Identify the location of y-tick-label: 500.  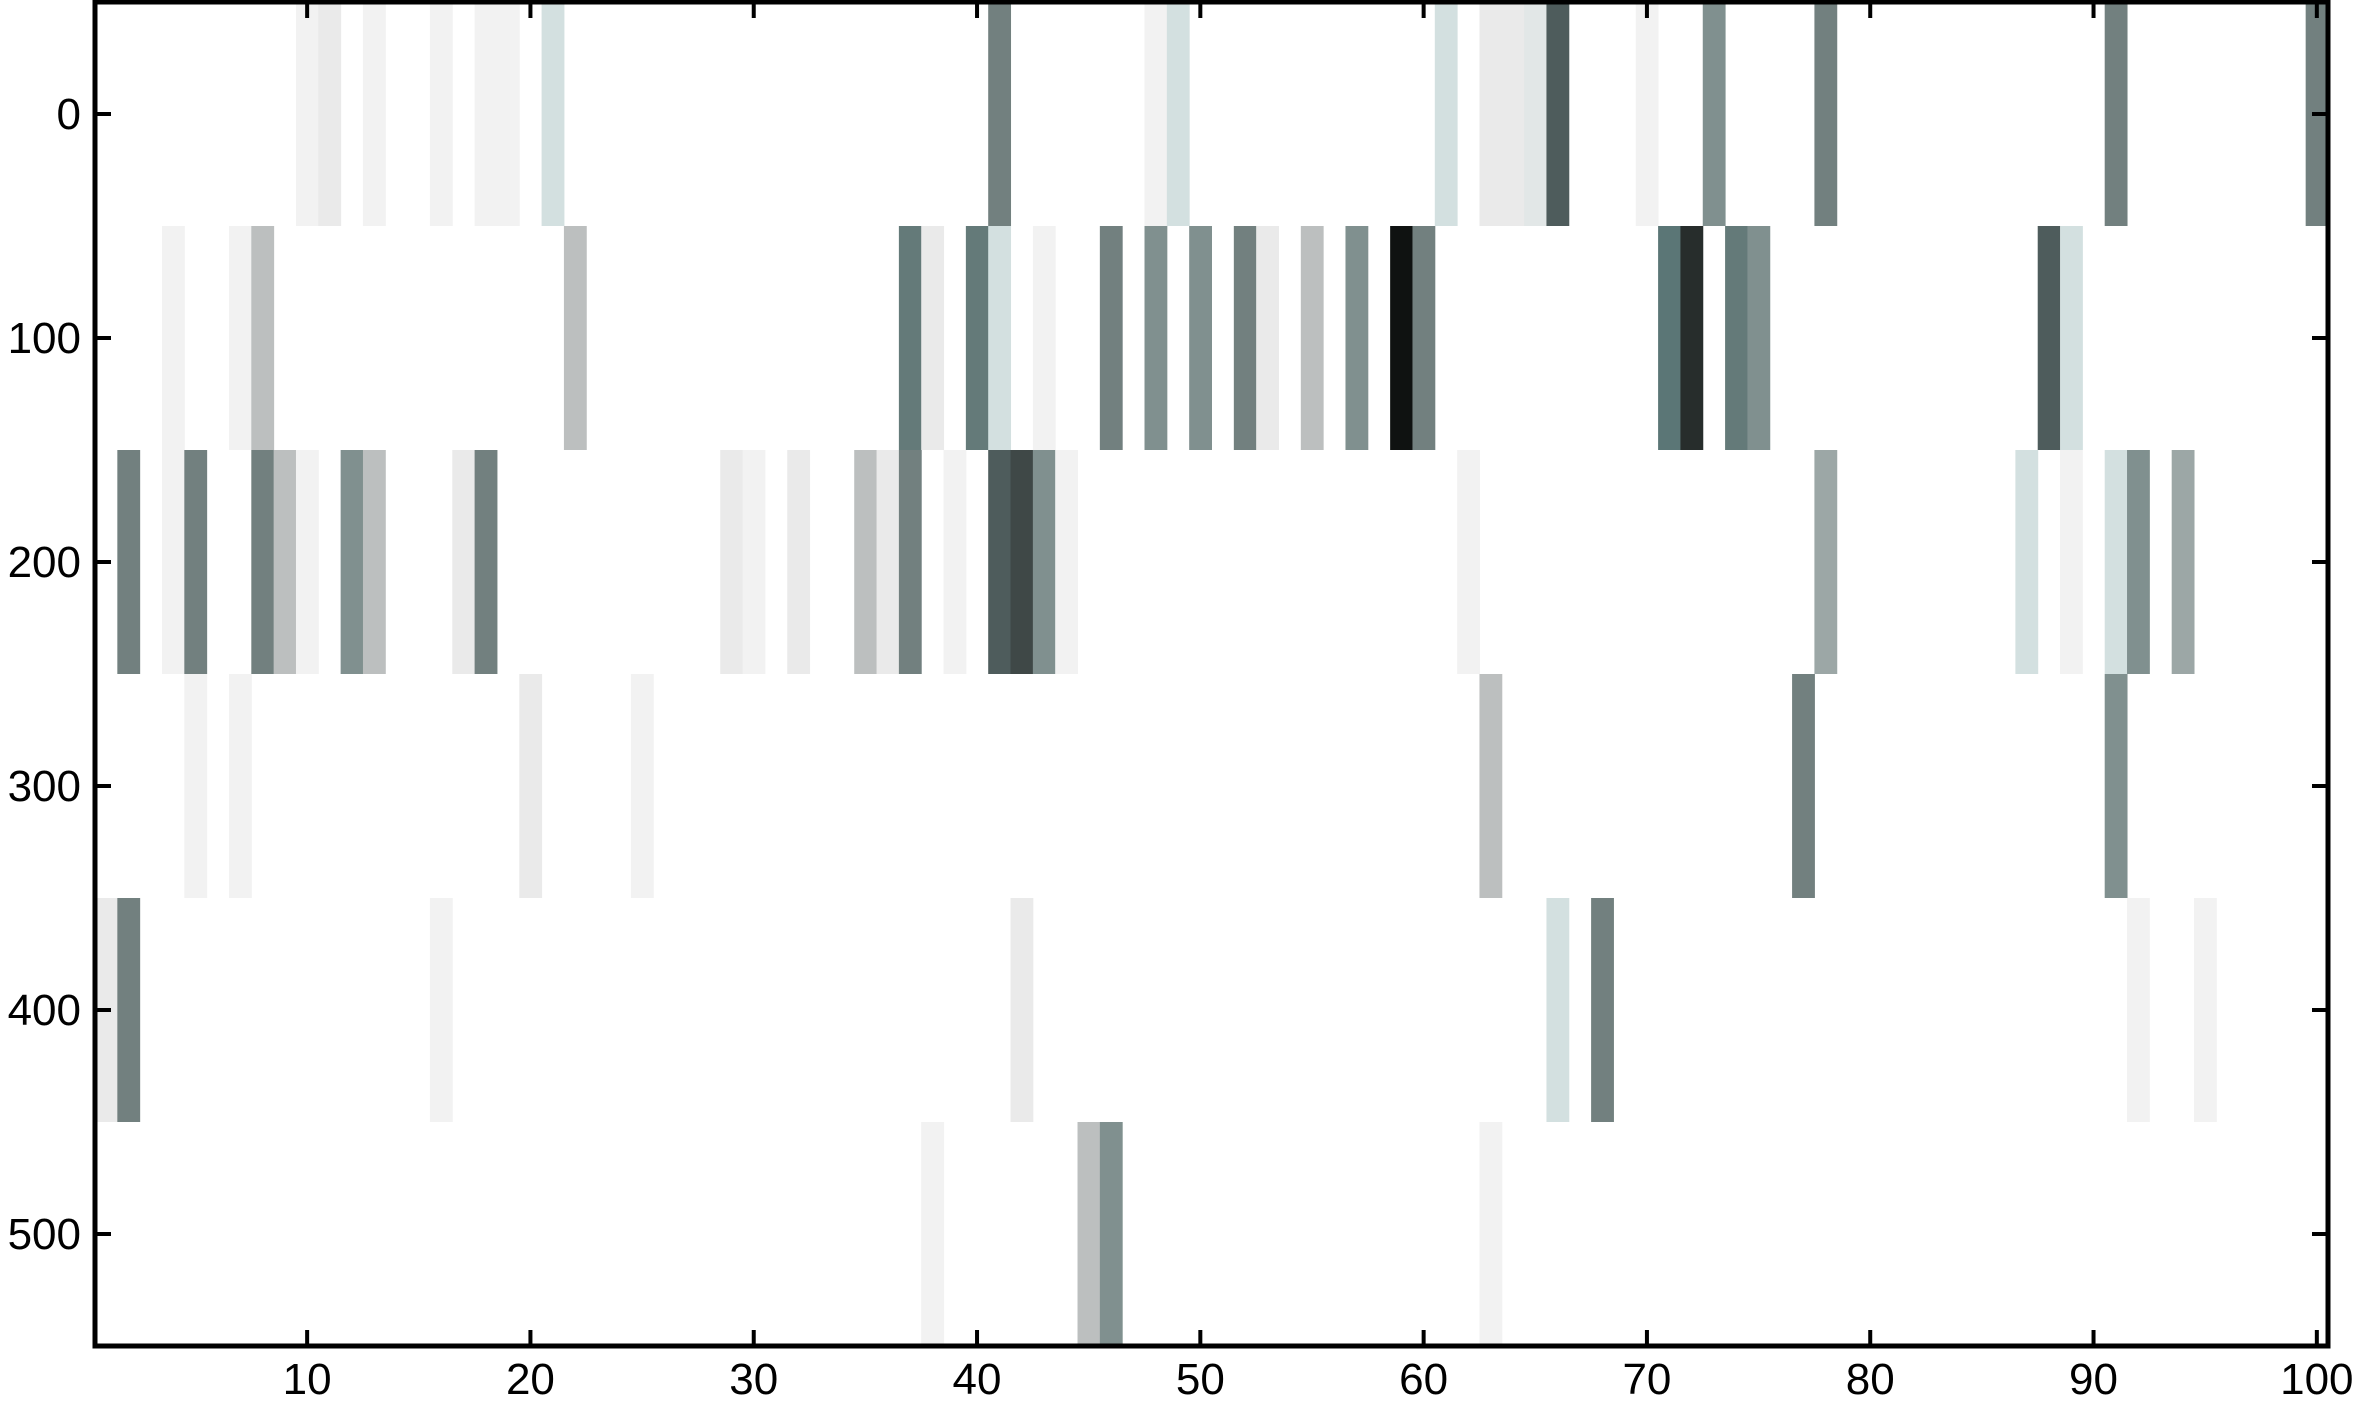
(44, 1234).